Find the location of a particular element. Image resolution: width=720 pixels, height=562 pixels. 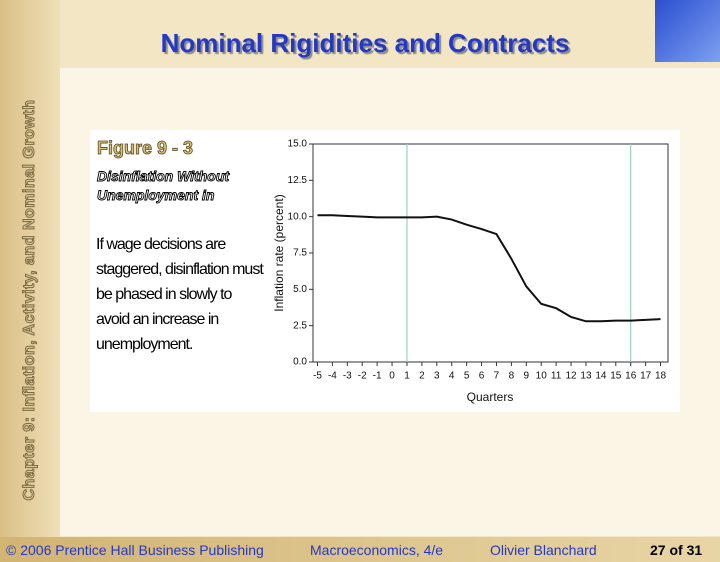

y-tick-label: 12.5 is located at coordinates (298, 180).